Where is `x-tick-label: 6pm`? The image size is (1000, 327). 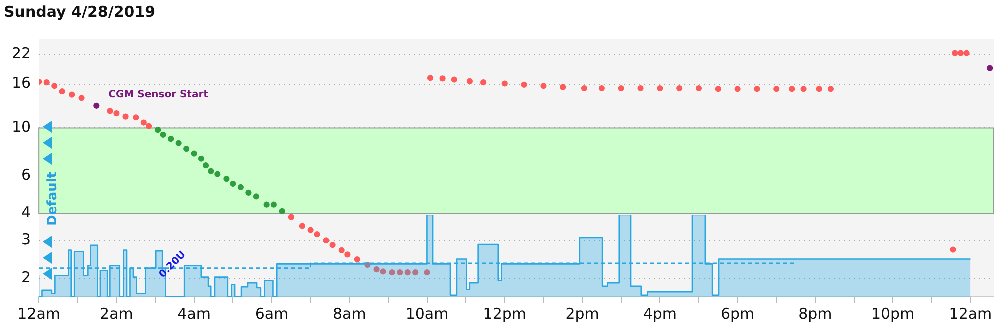 x-tick-label: 6pm is located at coordinates (737, 313).